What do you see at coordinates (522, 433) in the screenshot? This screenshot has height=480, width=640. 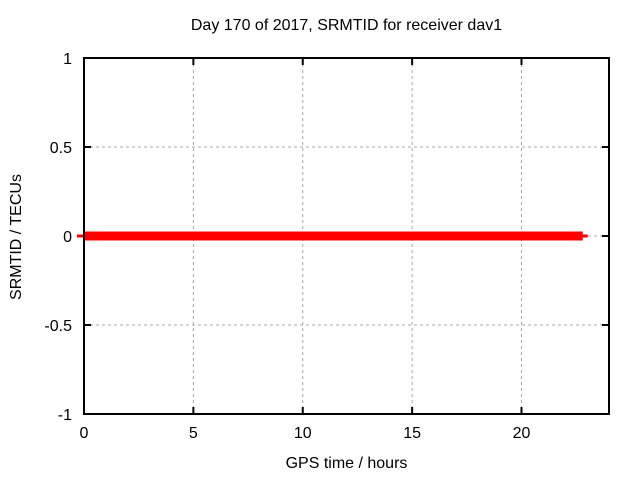 I see `x-tick-label: 20` at bounding box center [522, 433].